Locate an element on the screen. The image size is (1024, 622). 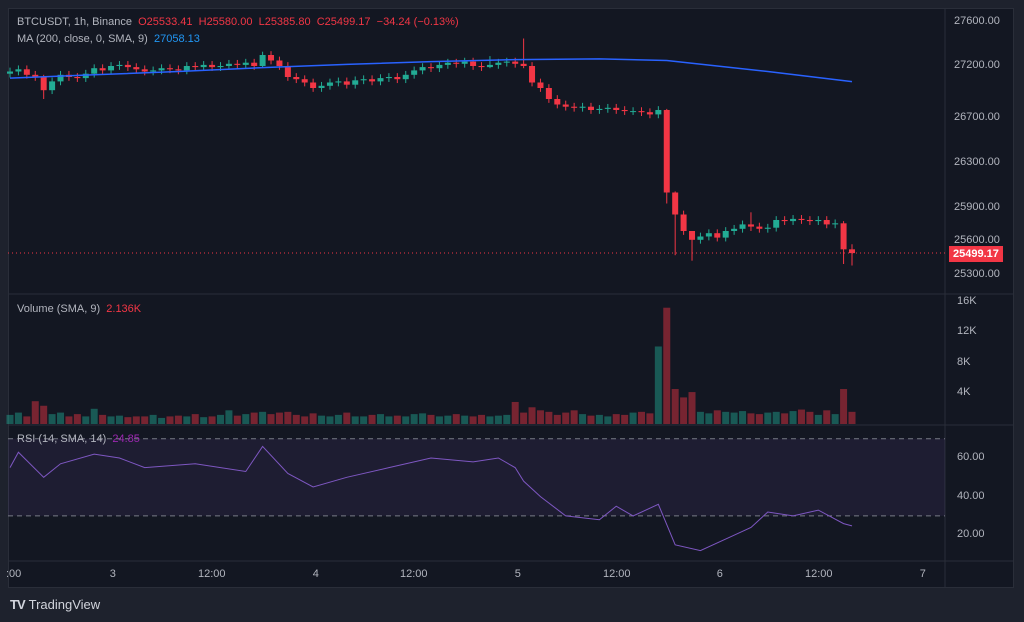
ohlc-close: C25499.17 is located at coordinates (343, 22).